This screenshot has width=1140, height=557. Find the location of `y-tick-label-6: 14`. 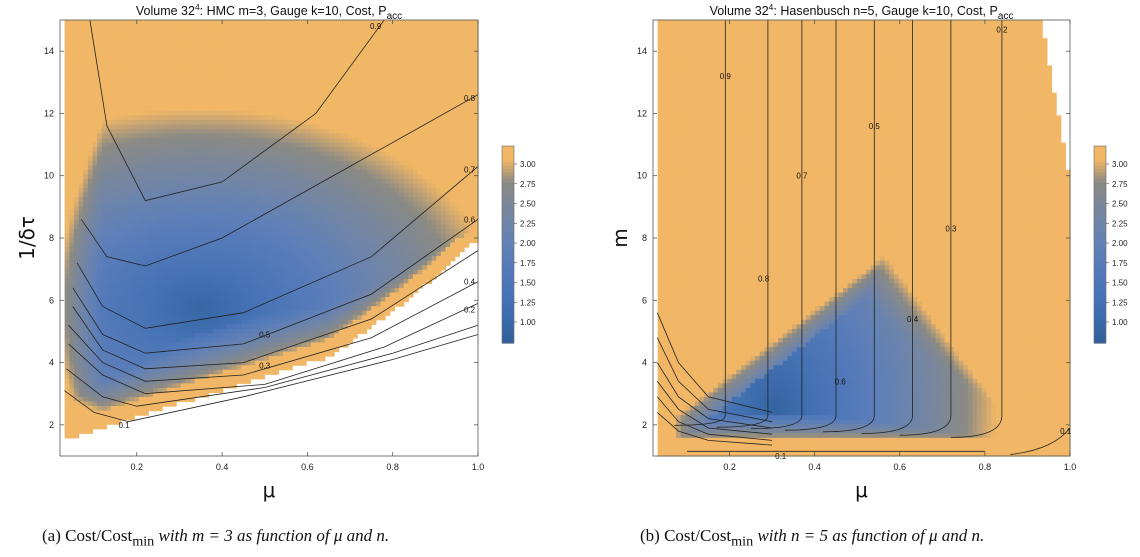

y-tick-label-6: 14 is located at coordinates (49, 51).